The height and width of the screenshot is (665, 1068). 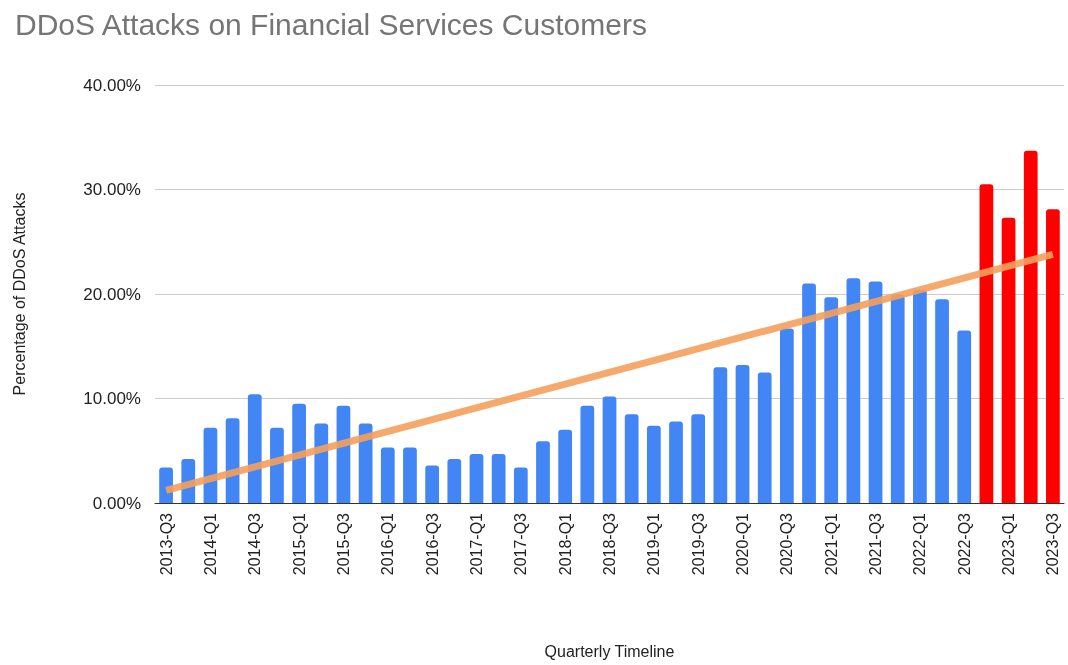 I want to click on x-tick-label: 2019-Q3, so click(x=698, y=544).